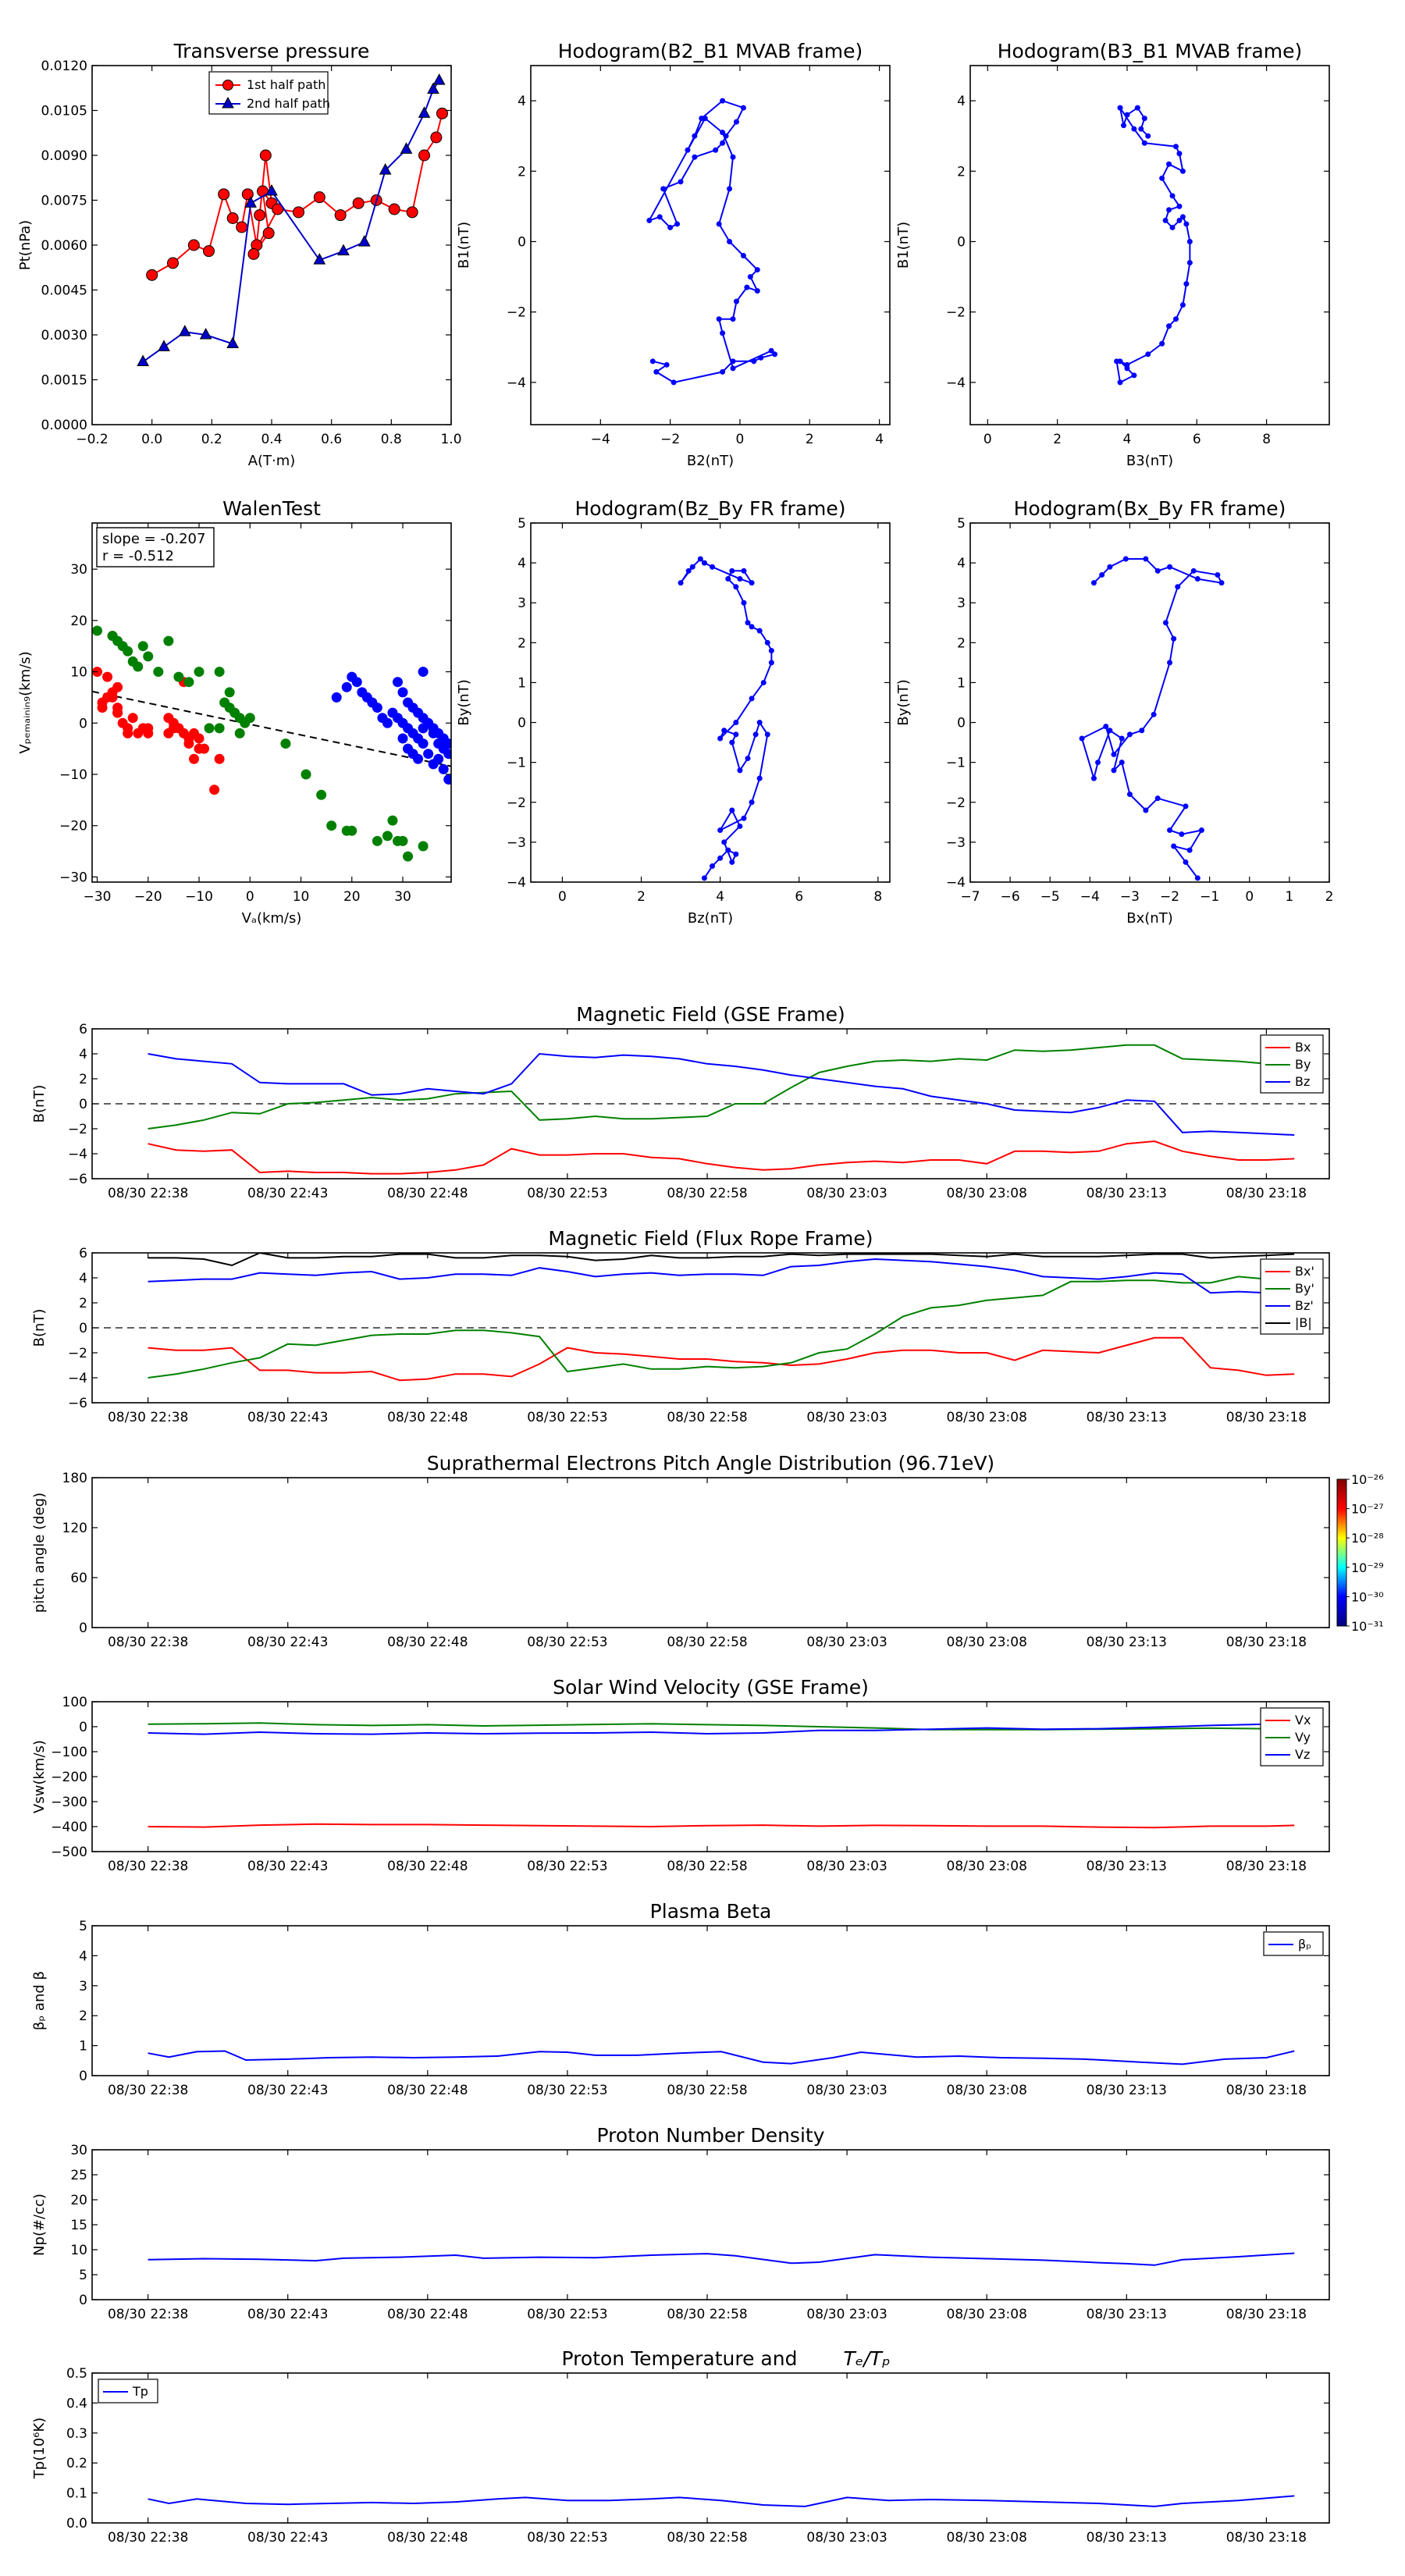 This screenshot has height=2576, width=1405. What do you see at coordinates (1302, 1081) in the screenshot?
I see `legend-label: Bz` at bounding box center [1302, 1081].